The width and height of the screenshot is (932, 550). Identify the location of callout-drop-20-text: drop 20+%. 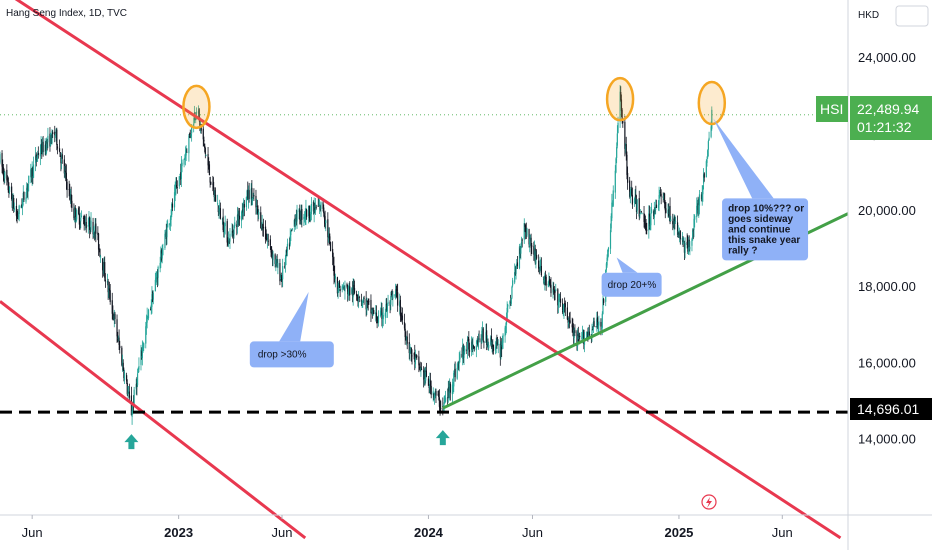
(632, 285).